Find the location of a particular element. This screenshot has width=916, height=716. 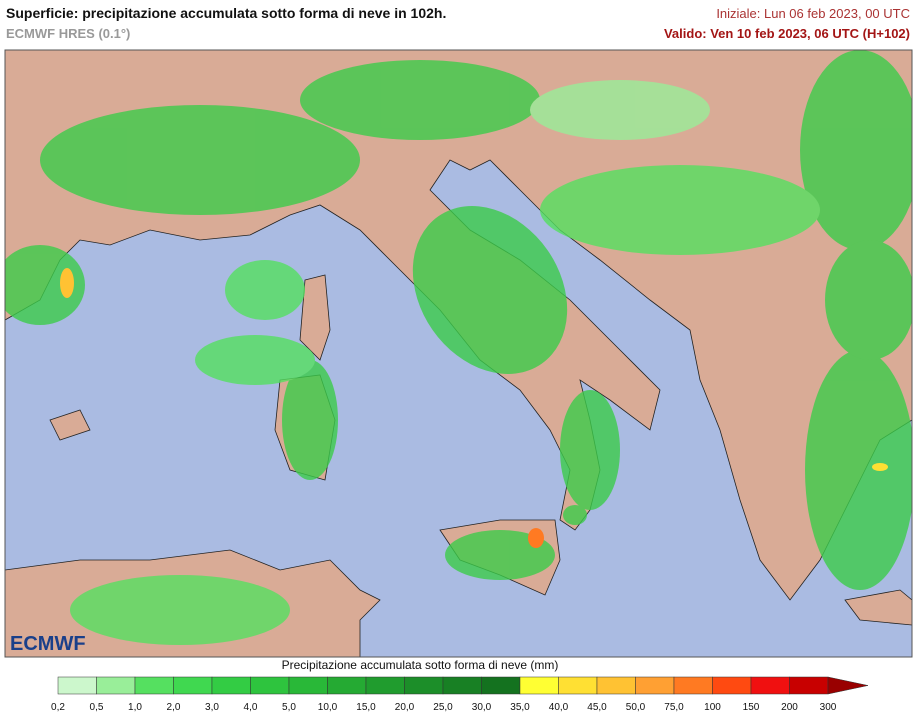

legend-label: 2,0 is located at coordinates (174, 707).